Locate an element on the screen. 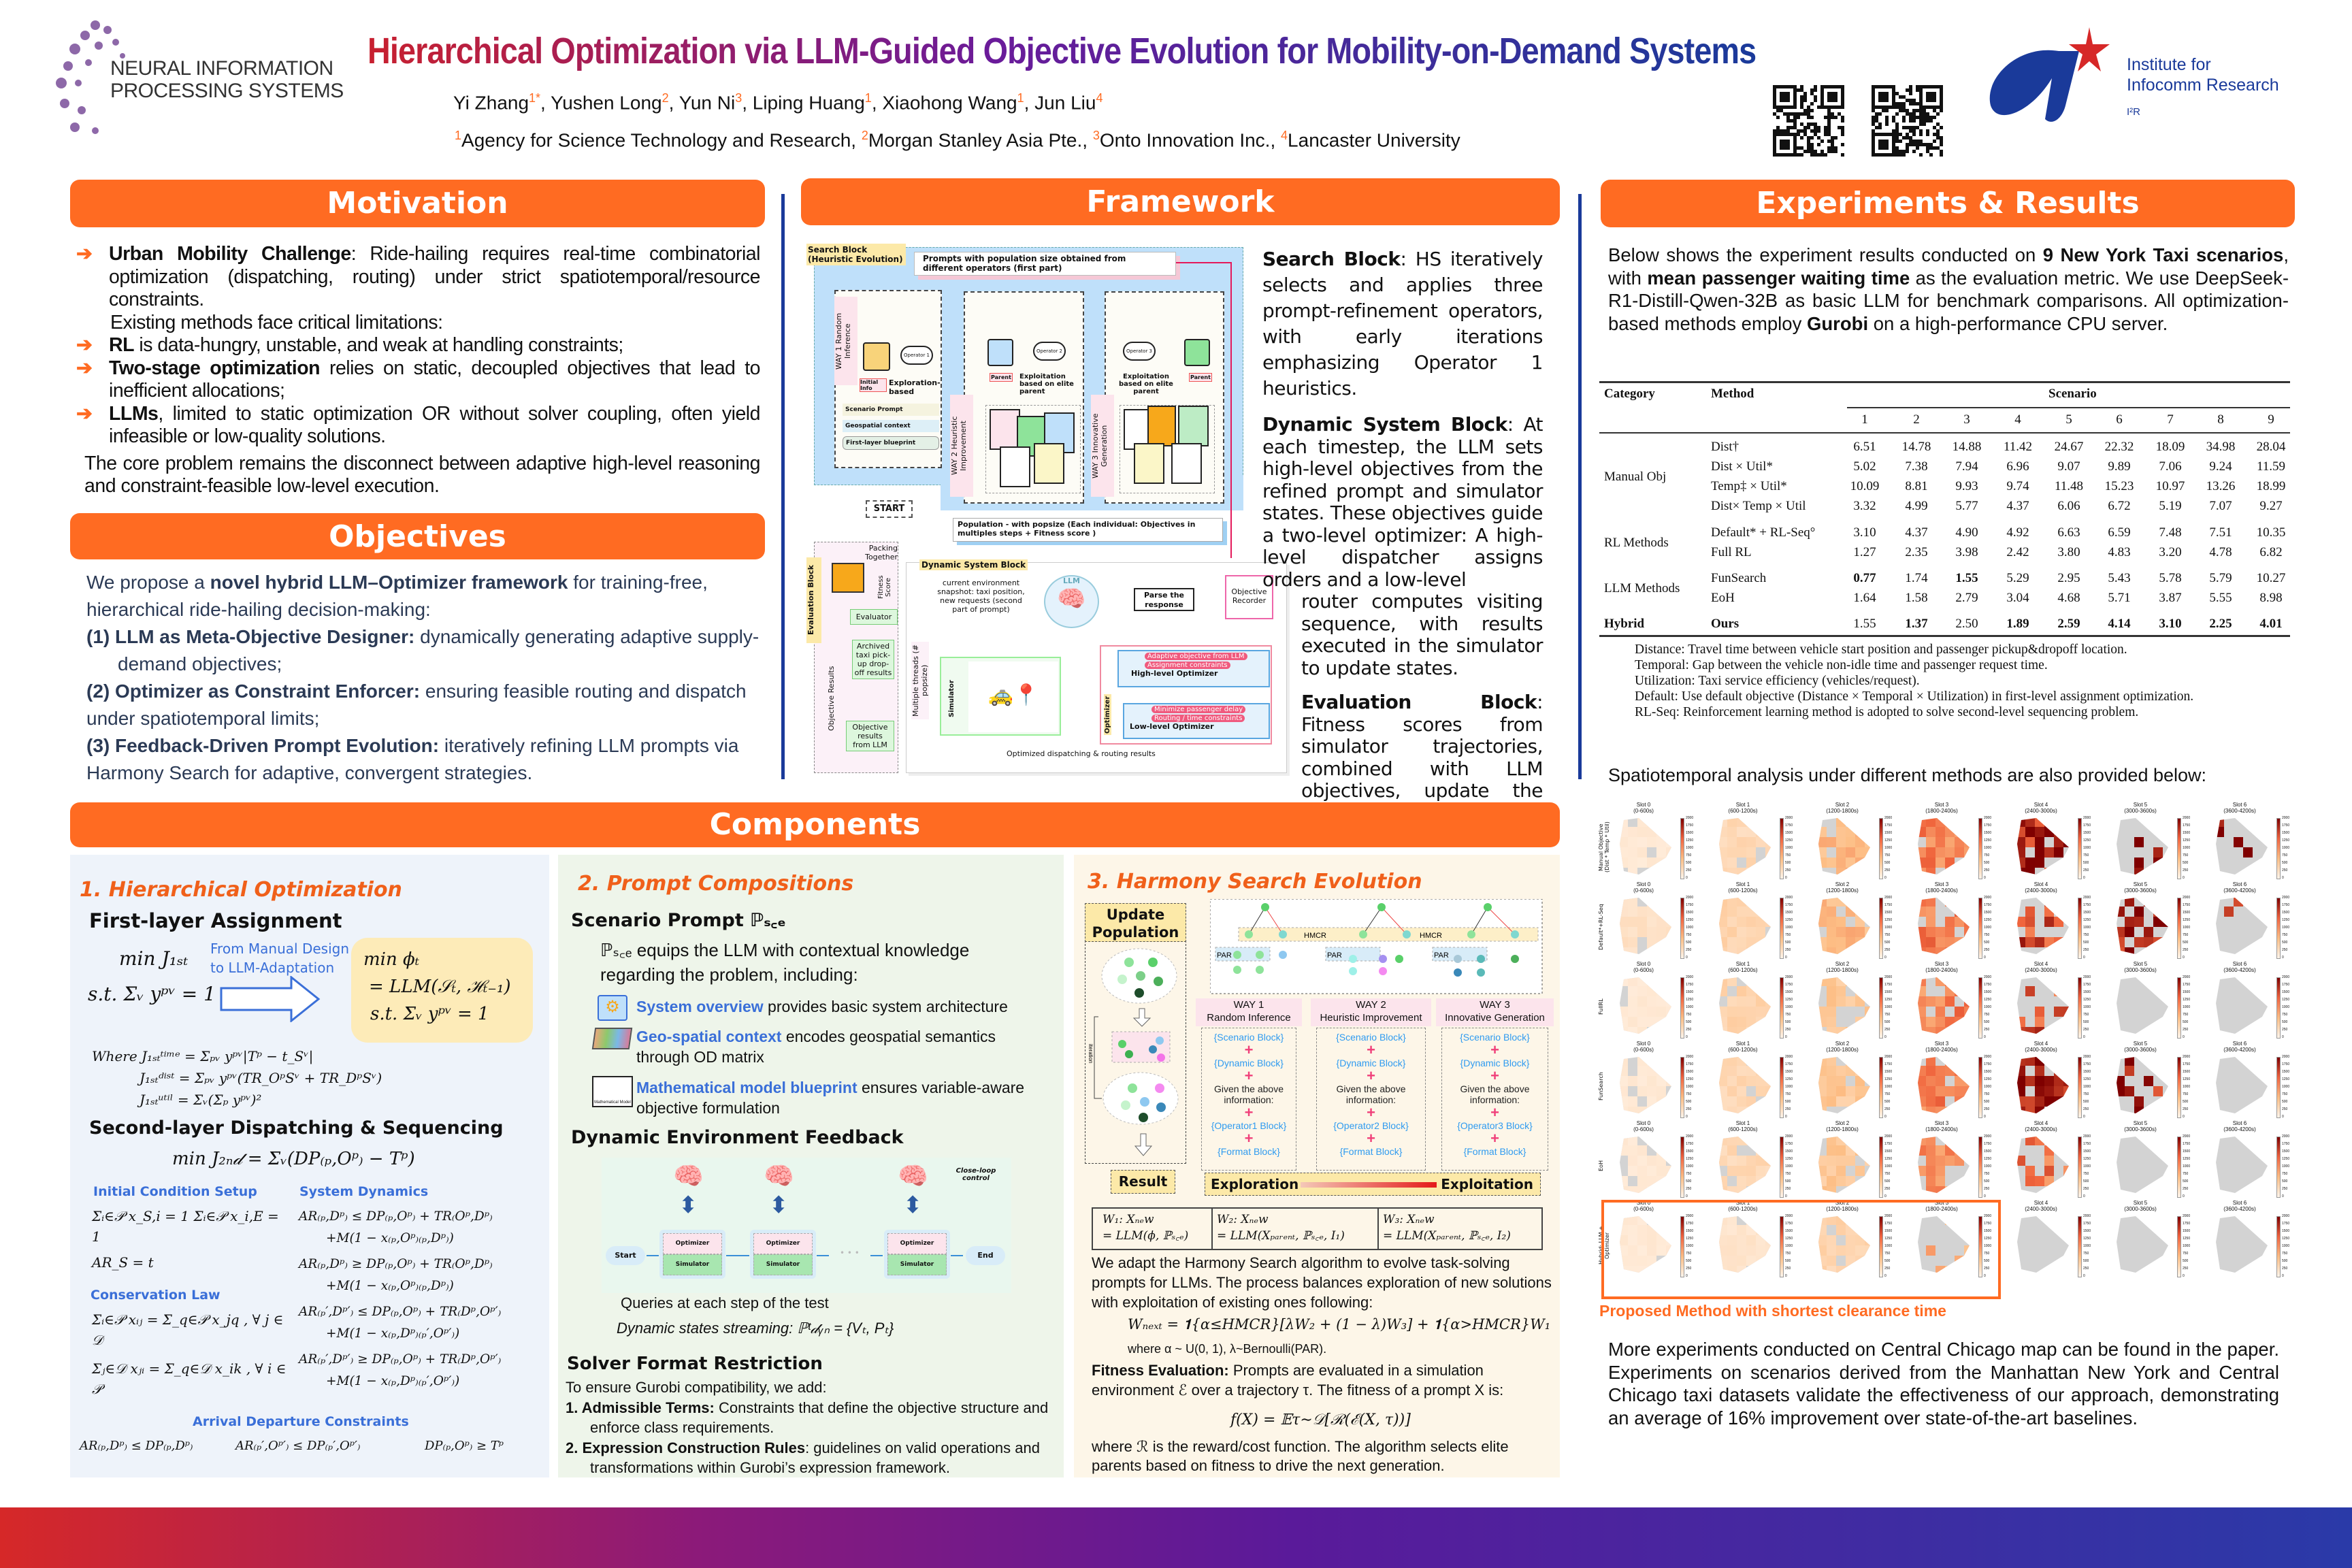 The image size is (2352, 1568). table-cell: 7.38 is located at coordinates (1916, 466).